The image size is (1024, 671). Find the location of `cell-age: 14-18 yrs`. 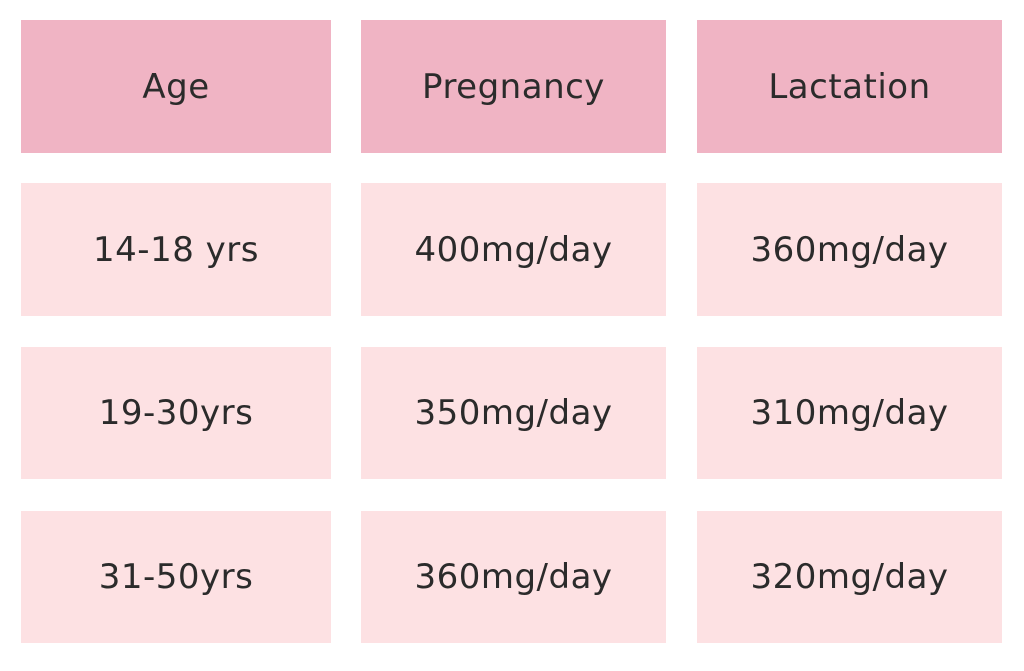

cell-age: 14-18 yrs is located at coordinates (176, 249).